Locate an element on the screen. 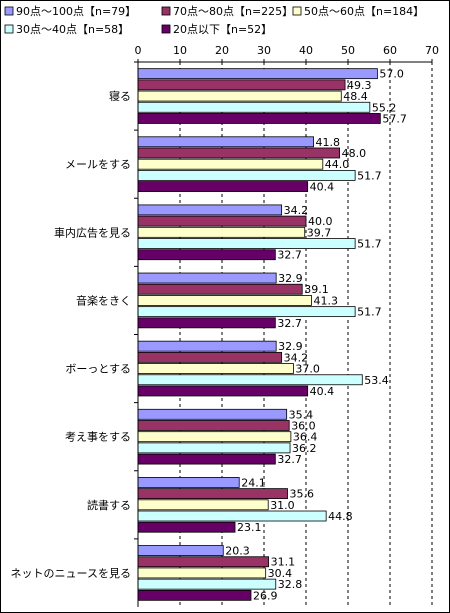 This screenshot has width=450, height=613. category-label-5: 考え事をする is located at coordinates (98, 437).